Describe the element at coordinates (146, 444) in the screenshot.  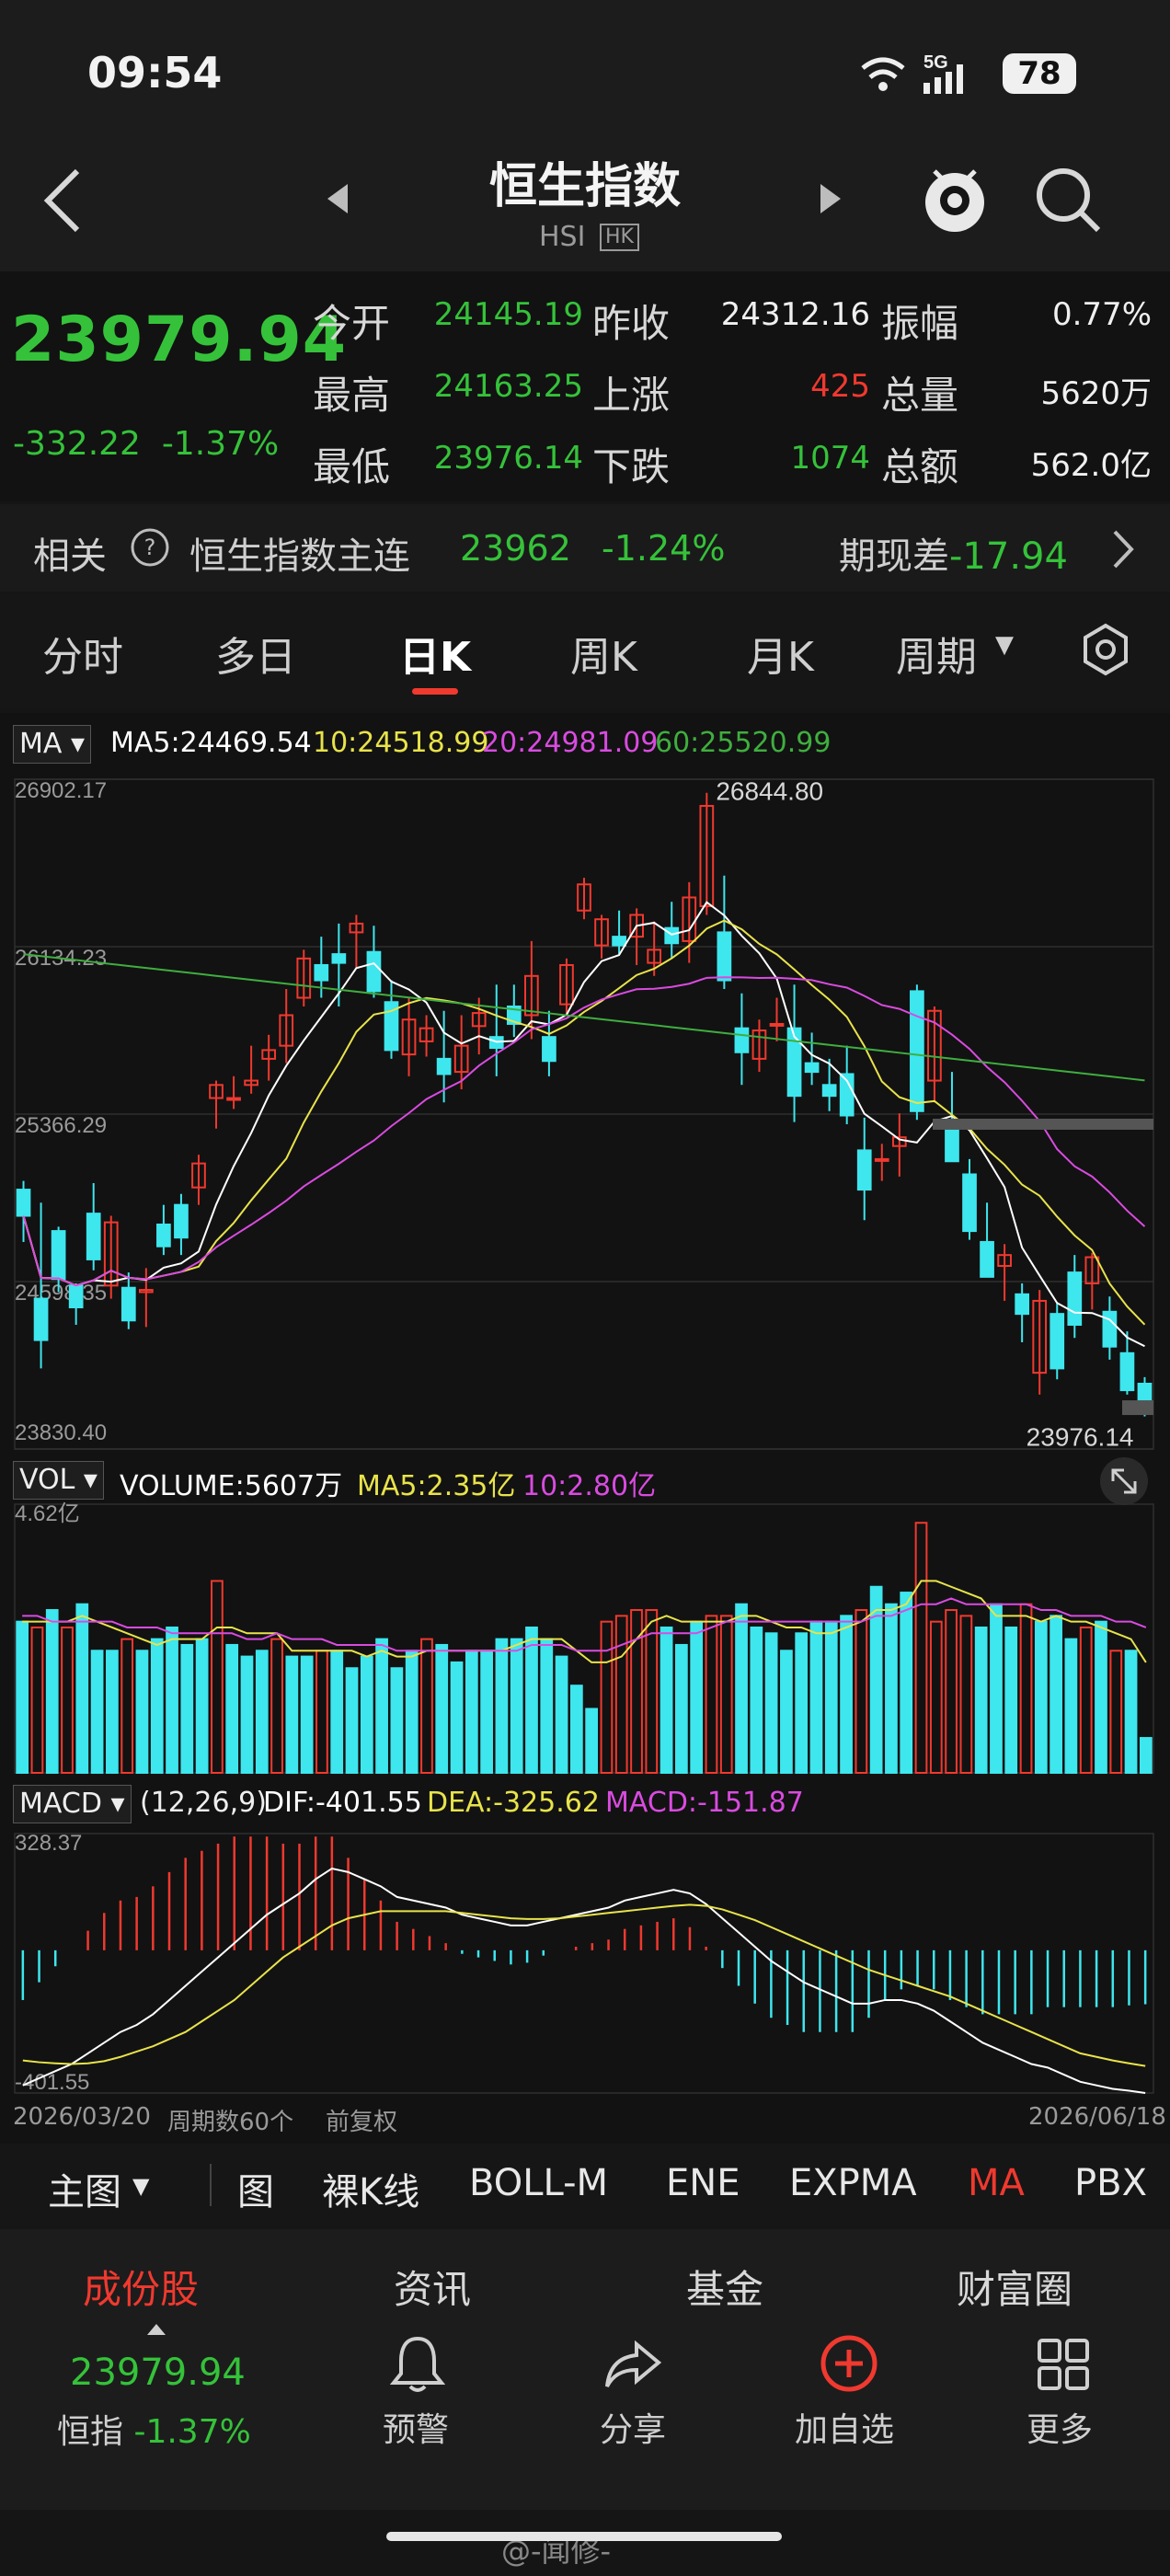
I see `price-change: -332.22 -1.37%` at that location.